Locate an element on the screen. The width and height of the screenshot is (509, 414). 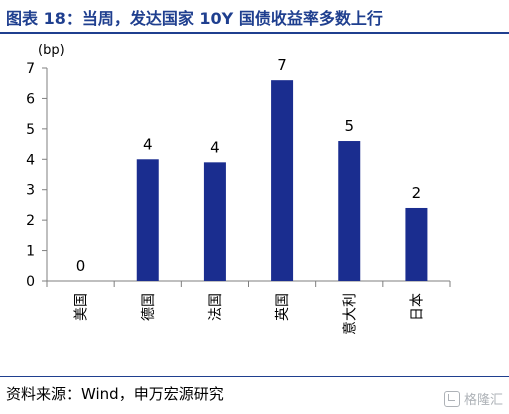
chart-title: 图表 18：当周，发达国家 10Y 国债收益率多数上行 is located at coordinates (194, 18).